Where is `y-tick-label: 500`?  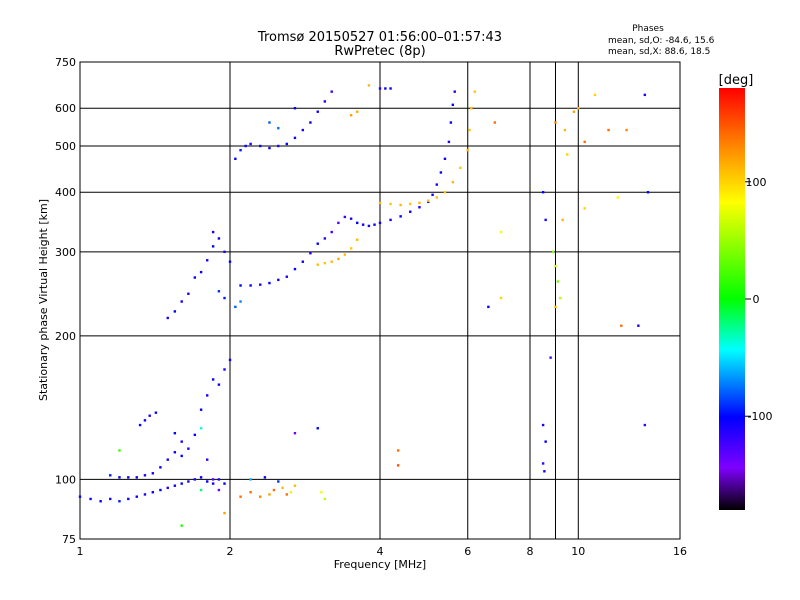
y-tick-label: 500 is located at coordinates (65, 146).